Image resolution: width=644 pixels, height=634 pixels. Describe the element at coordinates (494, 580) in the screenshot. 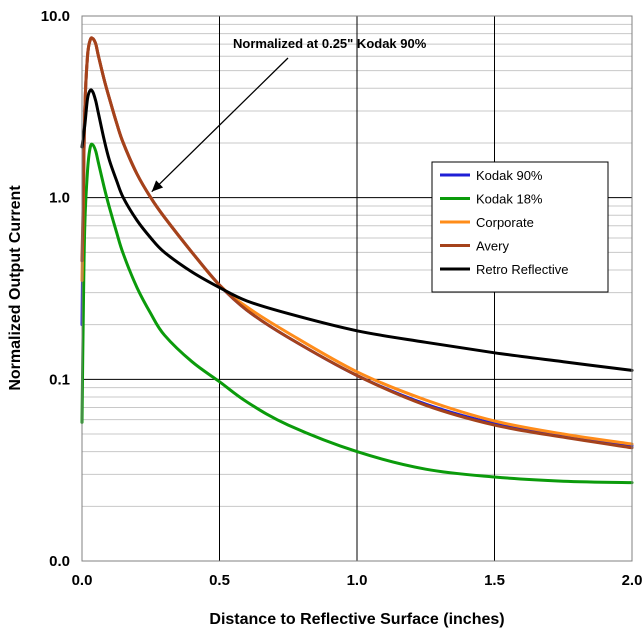

I see `x-tick-label: 1.5` at that location.